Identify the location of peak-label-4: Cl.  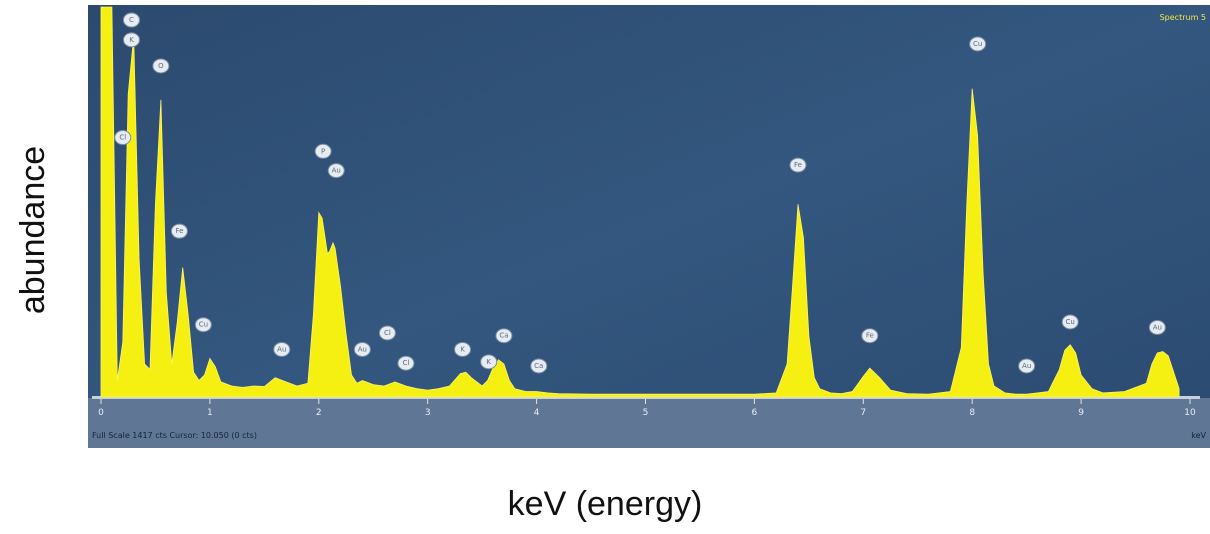
(123, 138).